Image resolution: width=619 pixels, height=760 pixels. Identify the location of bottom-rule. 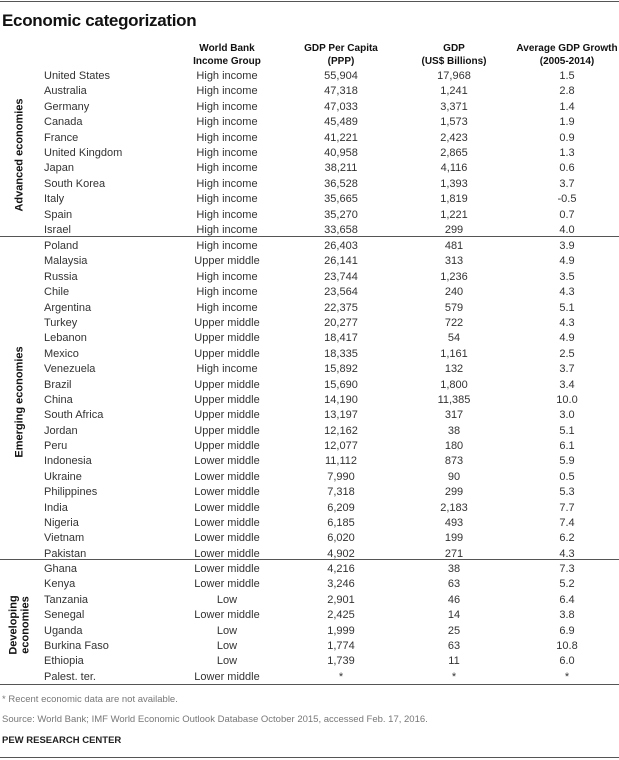
(309, 757).